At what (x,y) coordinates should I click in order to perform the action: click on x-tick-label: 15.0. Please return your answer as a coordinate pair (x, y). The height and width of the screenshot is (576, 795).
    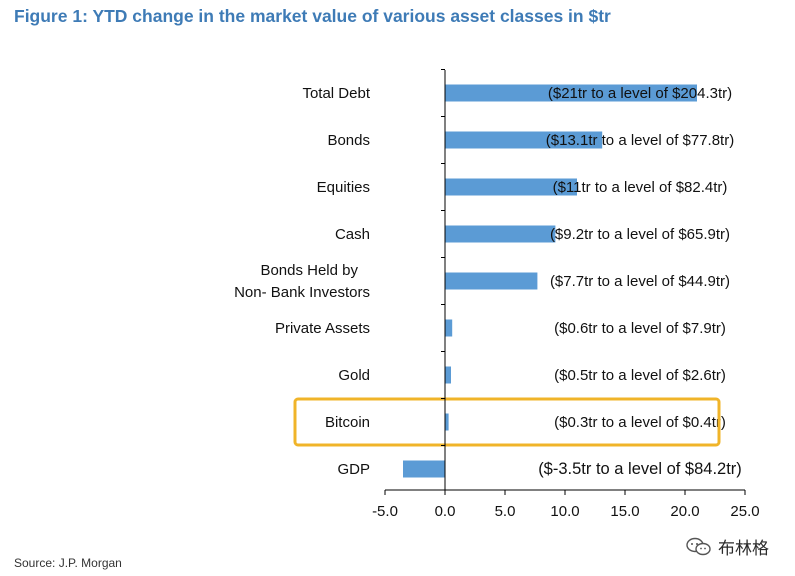
    Looking at the image, I should click on (624, 511).